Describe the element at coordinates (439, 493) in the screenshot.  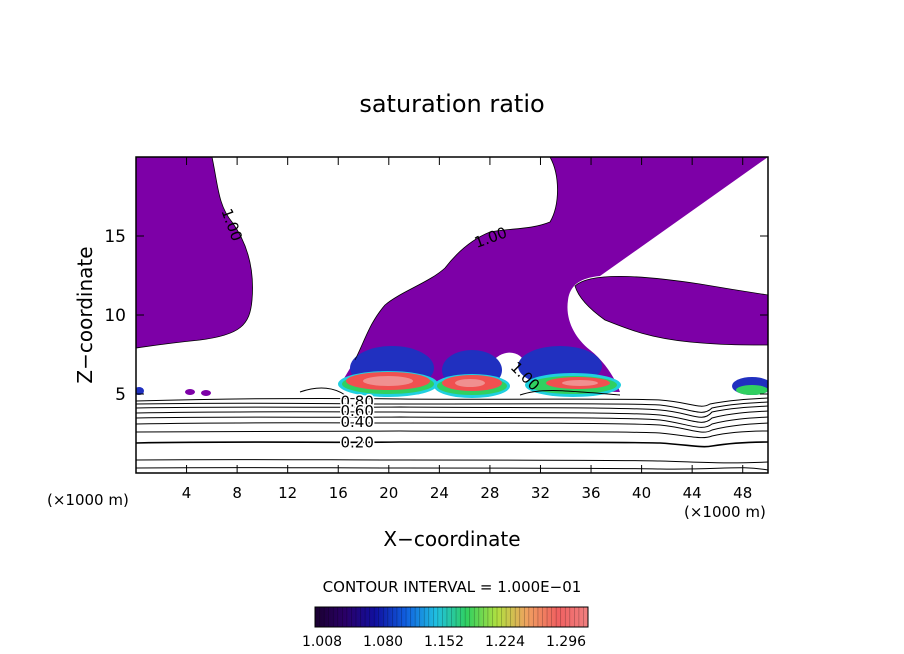
I see `x-tick-label: 24` at that location.